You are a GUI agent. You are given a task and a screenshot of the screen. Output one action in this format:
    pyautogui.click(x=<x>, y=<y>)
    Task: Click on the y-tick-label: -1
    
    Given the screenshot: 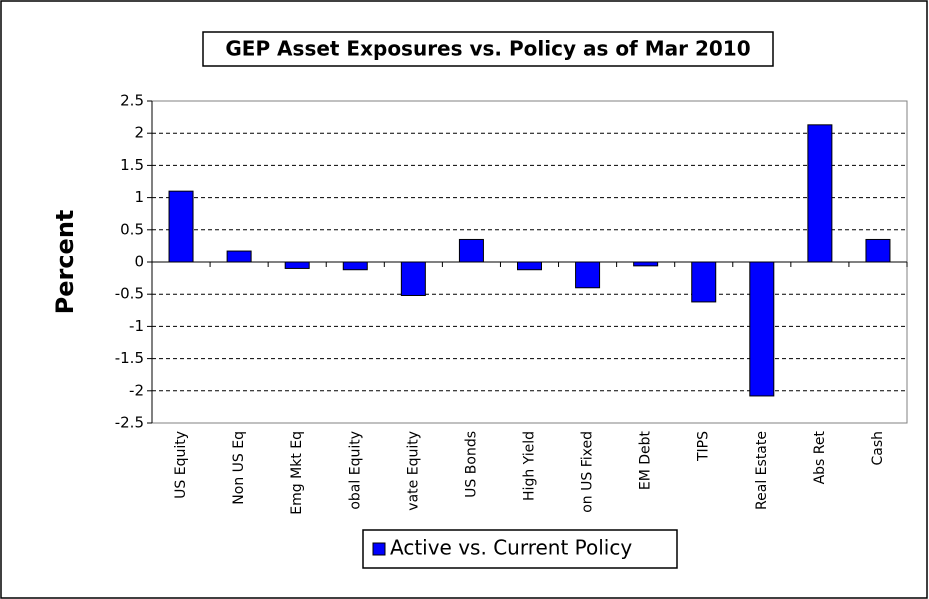 What is the action you would take?
    pyautogui.click(x=136, y=326)
    